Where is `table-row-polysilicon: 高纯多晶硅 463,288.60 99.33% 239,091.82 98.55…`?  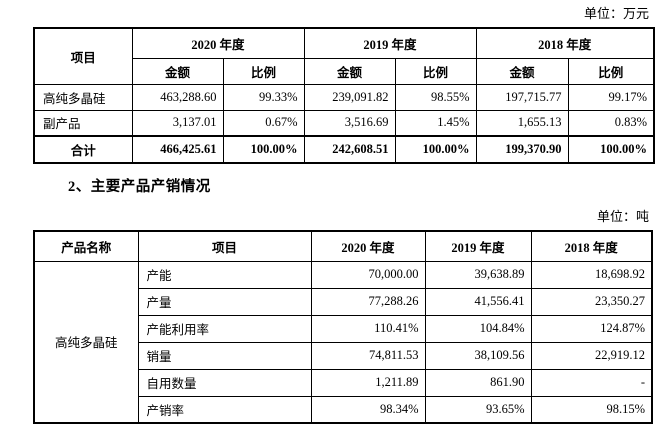 table-row-polysilicon: 高纯多晶硅 463,288.60 99.33% 239,091.82 98.55… is located at coordinates (344, 97).